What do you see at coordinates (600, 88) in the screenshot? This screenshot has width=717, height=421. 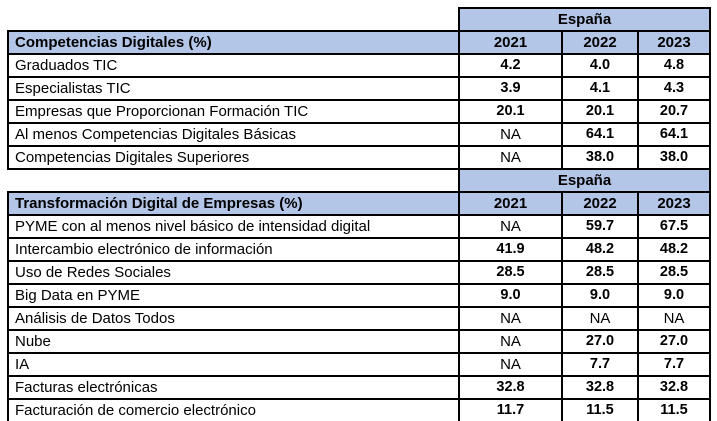 I see `value-cell: 4.1` at bounding box center [600, 88].